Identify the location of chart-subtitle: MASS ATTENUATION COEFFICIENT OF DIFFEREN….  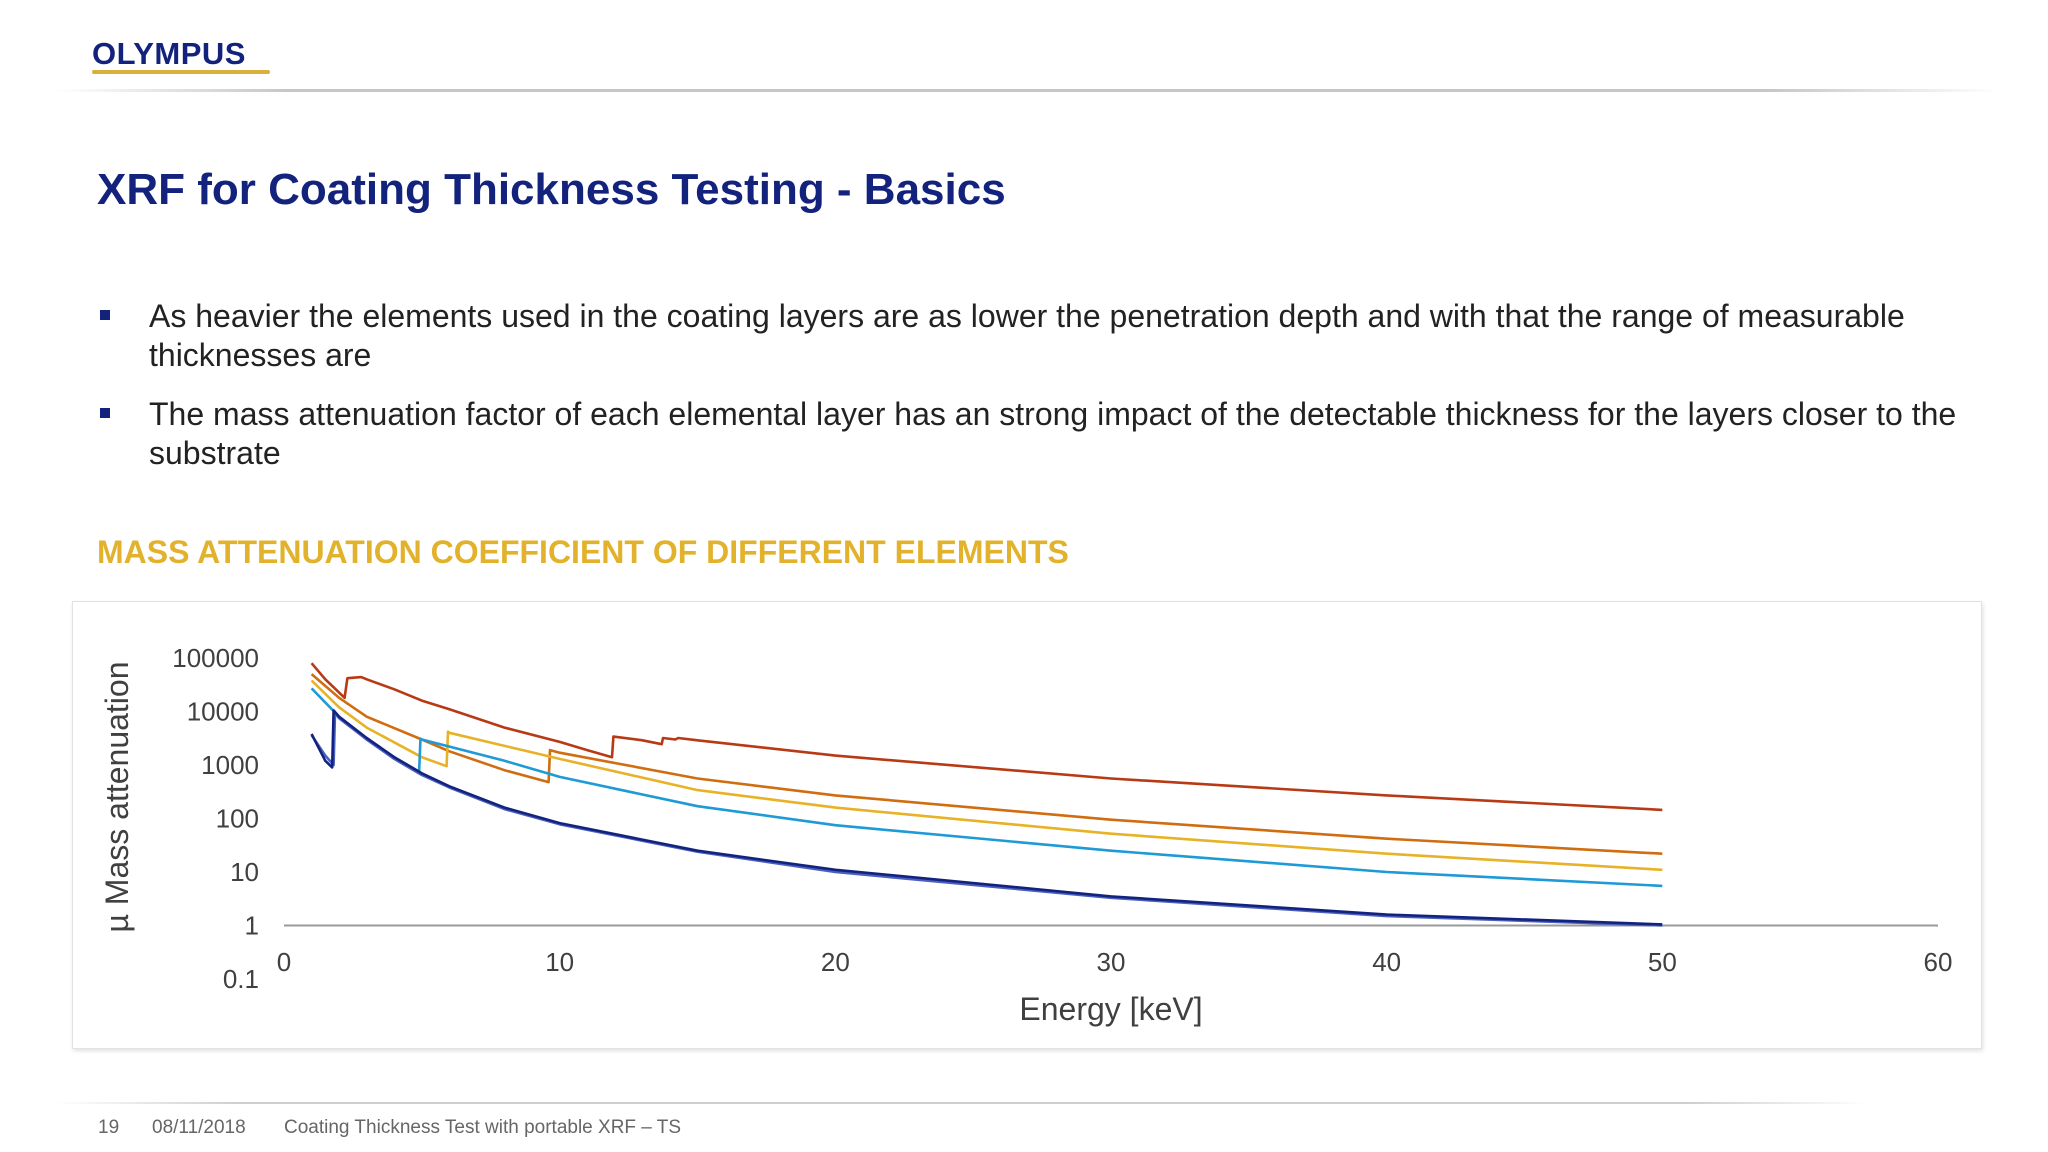
(583, 552).